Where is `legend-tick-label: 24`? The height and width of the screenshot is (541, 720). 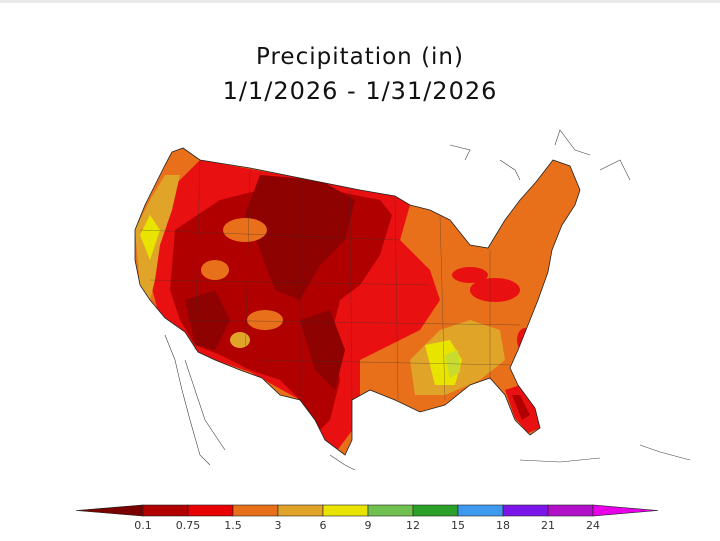
legend-tick-label: 24 is located at coordinates (593, 525).